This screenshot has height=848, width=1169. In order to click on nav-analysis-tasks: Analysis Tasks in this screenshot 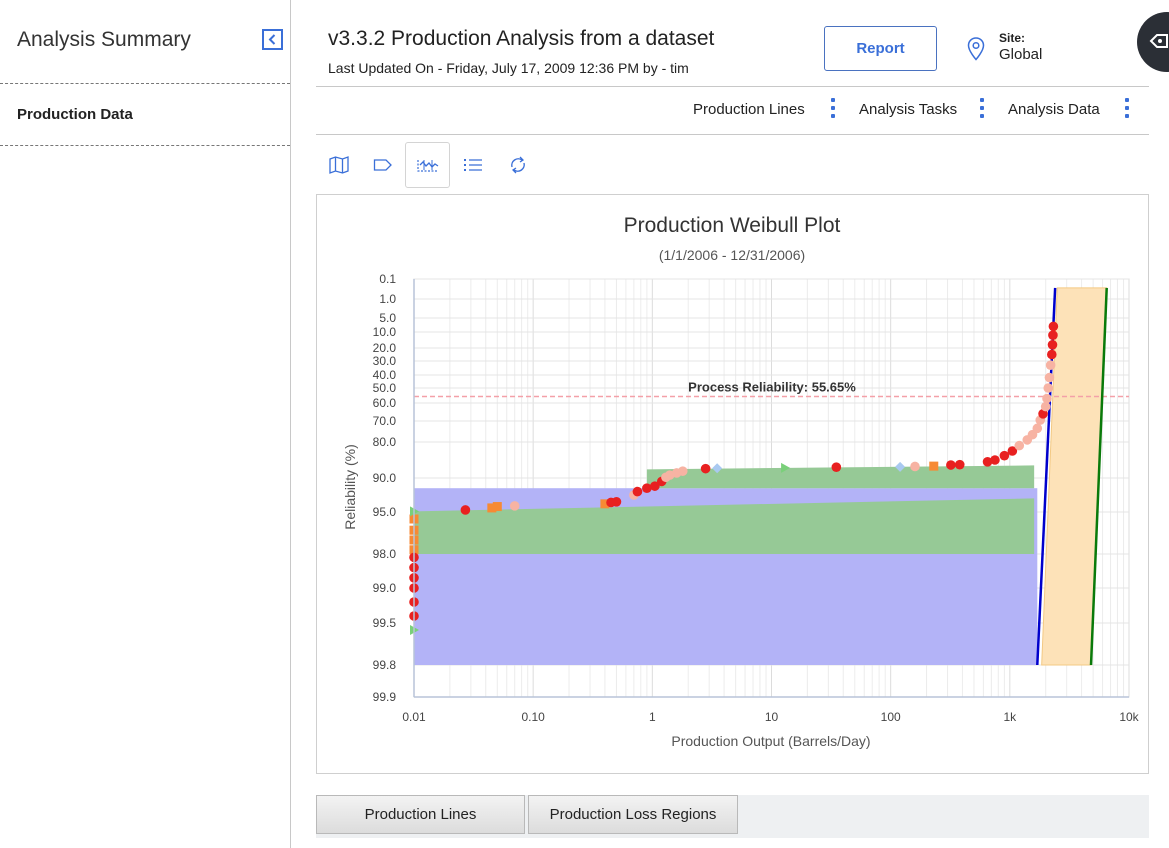, I will do `click(908, 109)`.